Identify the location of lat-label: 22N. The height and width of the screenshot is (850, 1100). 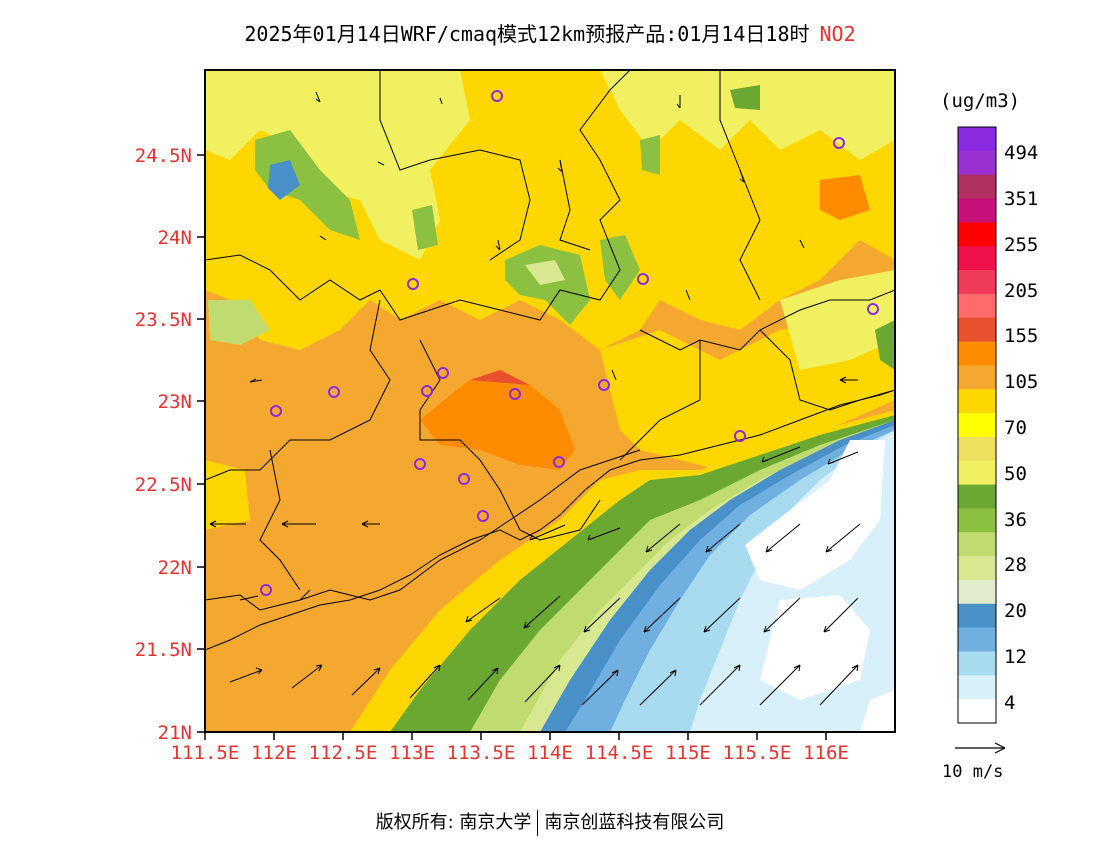
(175, 568).